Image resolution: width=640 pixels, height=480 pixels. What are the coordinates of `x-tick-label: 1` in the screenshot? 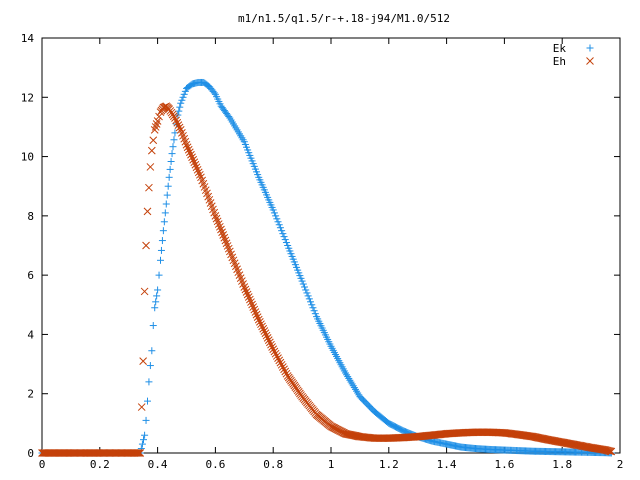 It's located at (331, 464).